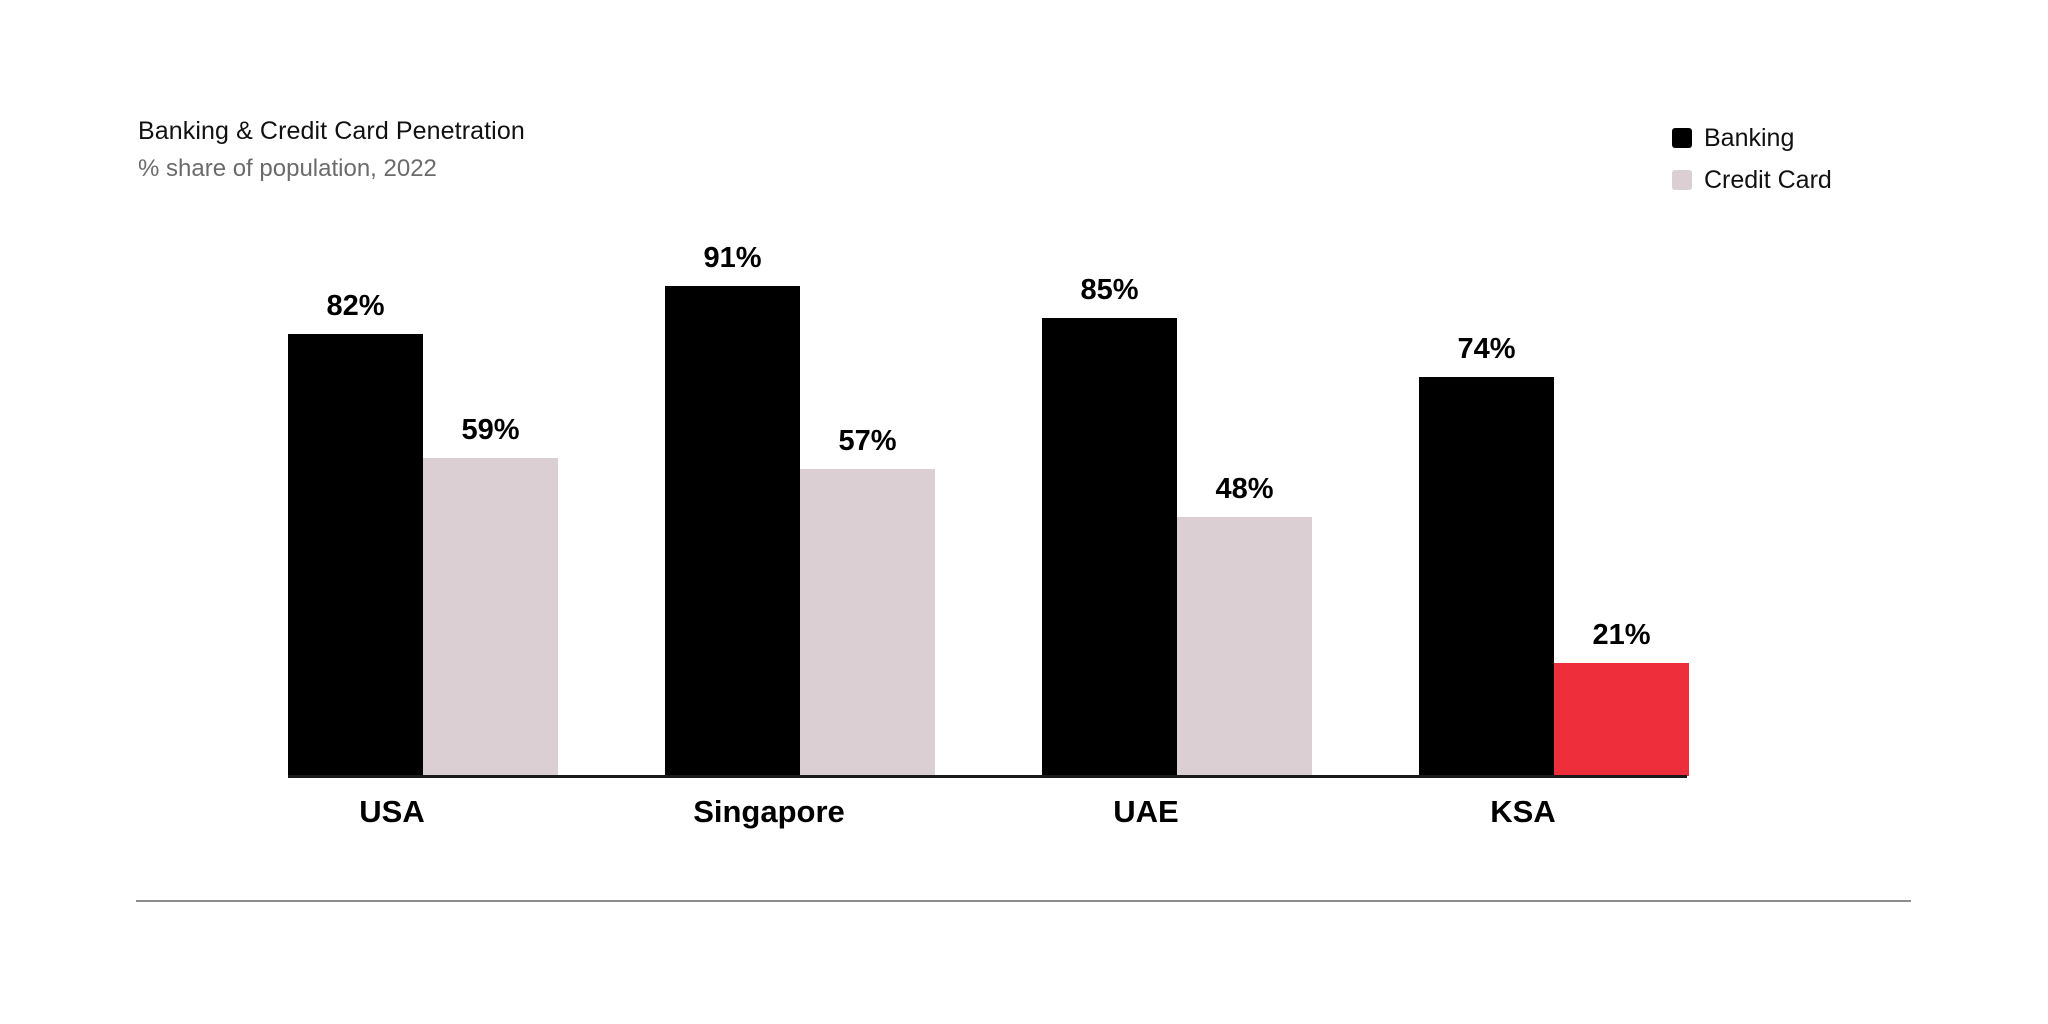 Image resolution: width=2048 pixels, height=1024 pixels. I want to click on x-axis-line, so click(987, 776).